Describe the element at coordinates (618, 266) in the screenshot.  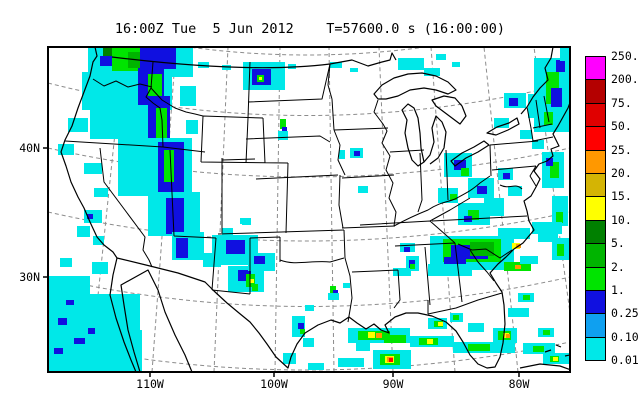
I see `colorbar-value: 2.` at that location.